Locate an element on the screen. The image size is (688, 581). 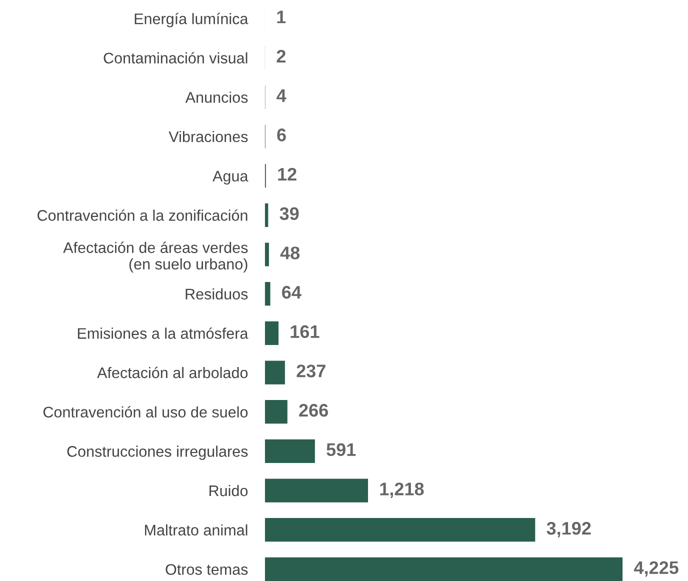
data-label: 237 is located at coordinates (311, 371).